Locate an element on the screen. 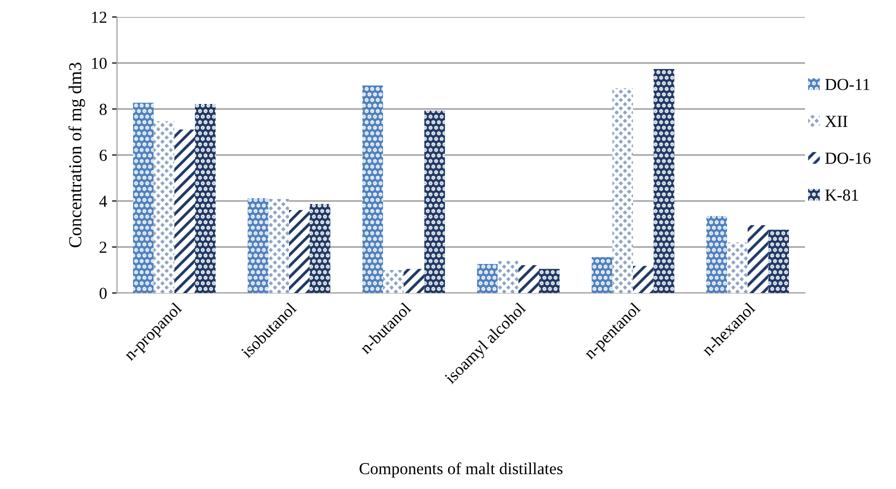  legend-label: K-81 is located at coordinates (841, 195).